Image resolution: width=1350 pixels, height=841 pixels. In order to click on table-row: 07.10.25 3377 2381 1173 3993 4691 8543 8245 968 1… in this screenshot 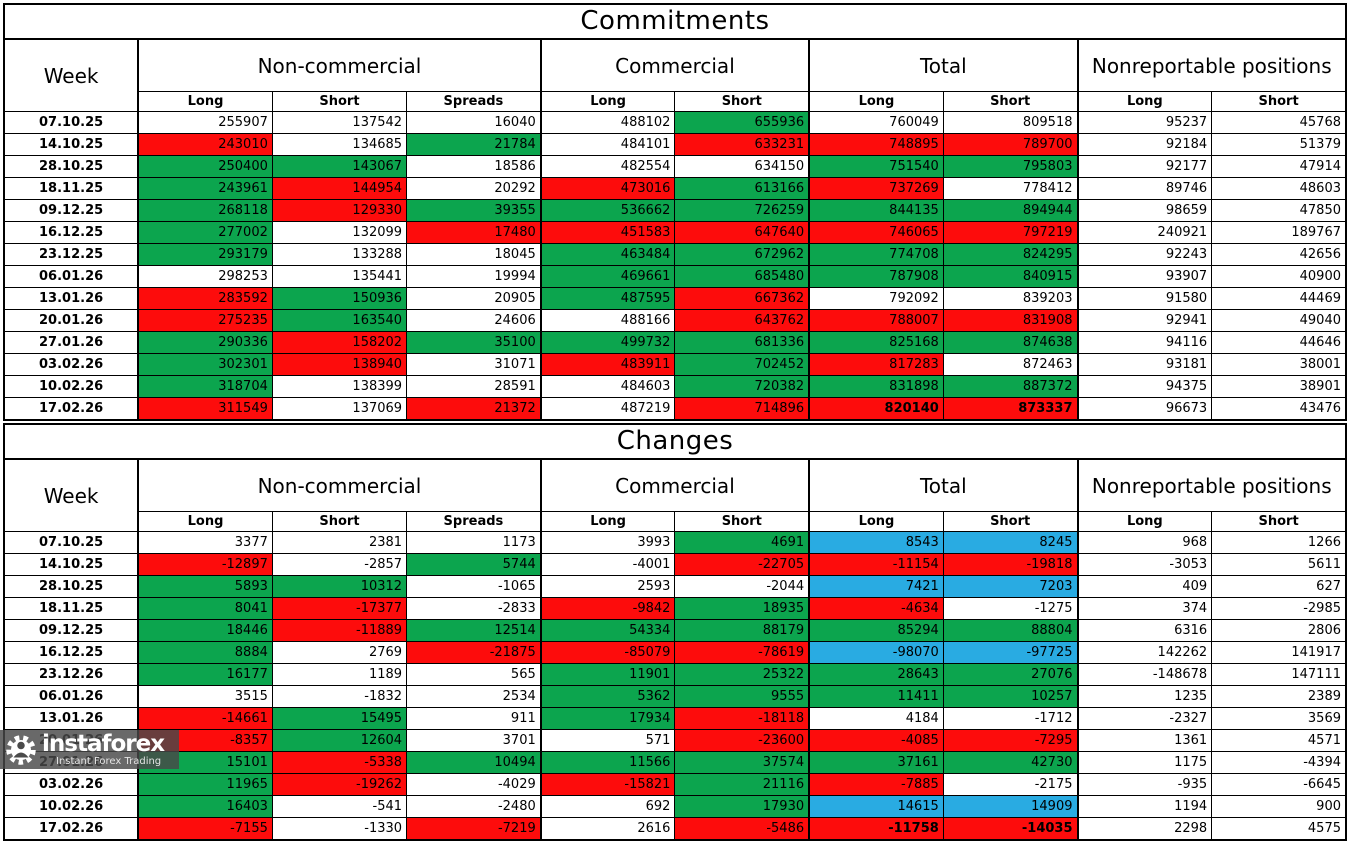, I will do `click(675, 542)`.